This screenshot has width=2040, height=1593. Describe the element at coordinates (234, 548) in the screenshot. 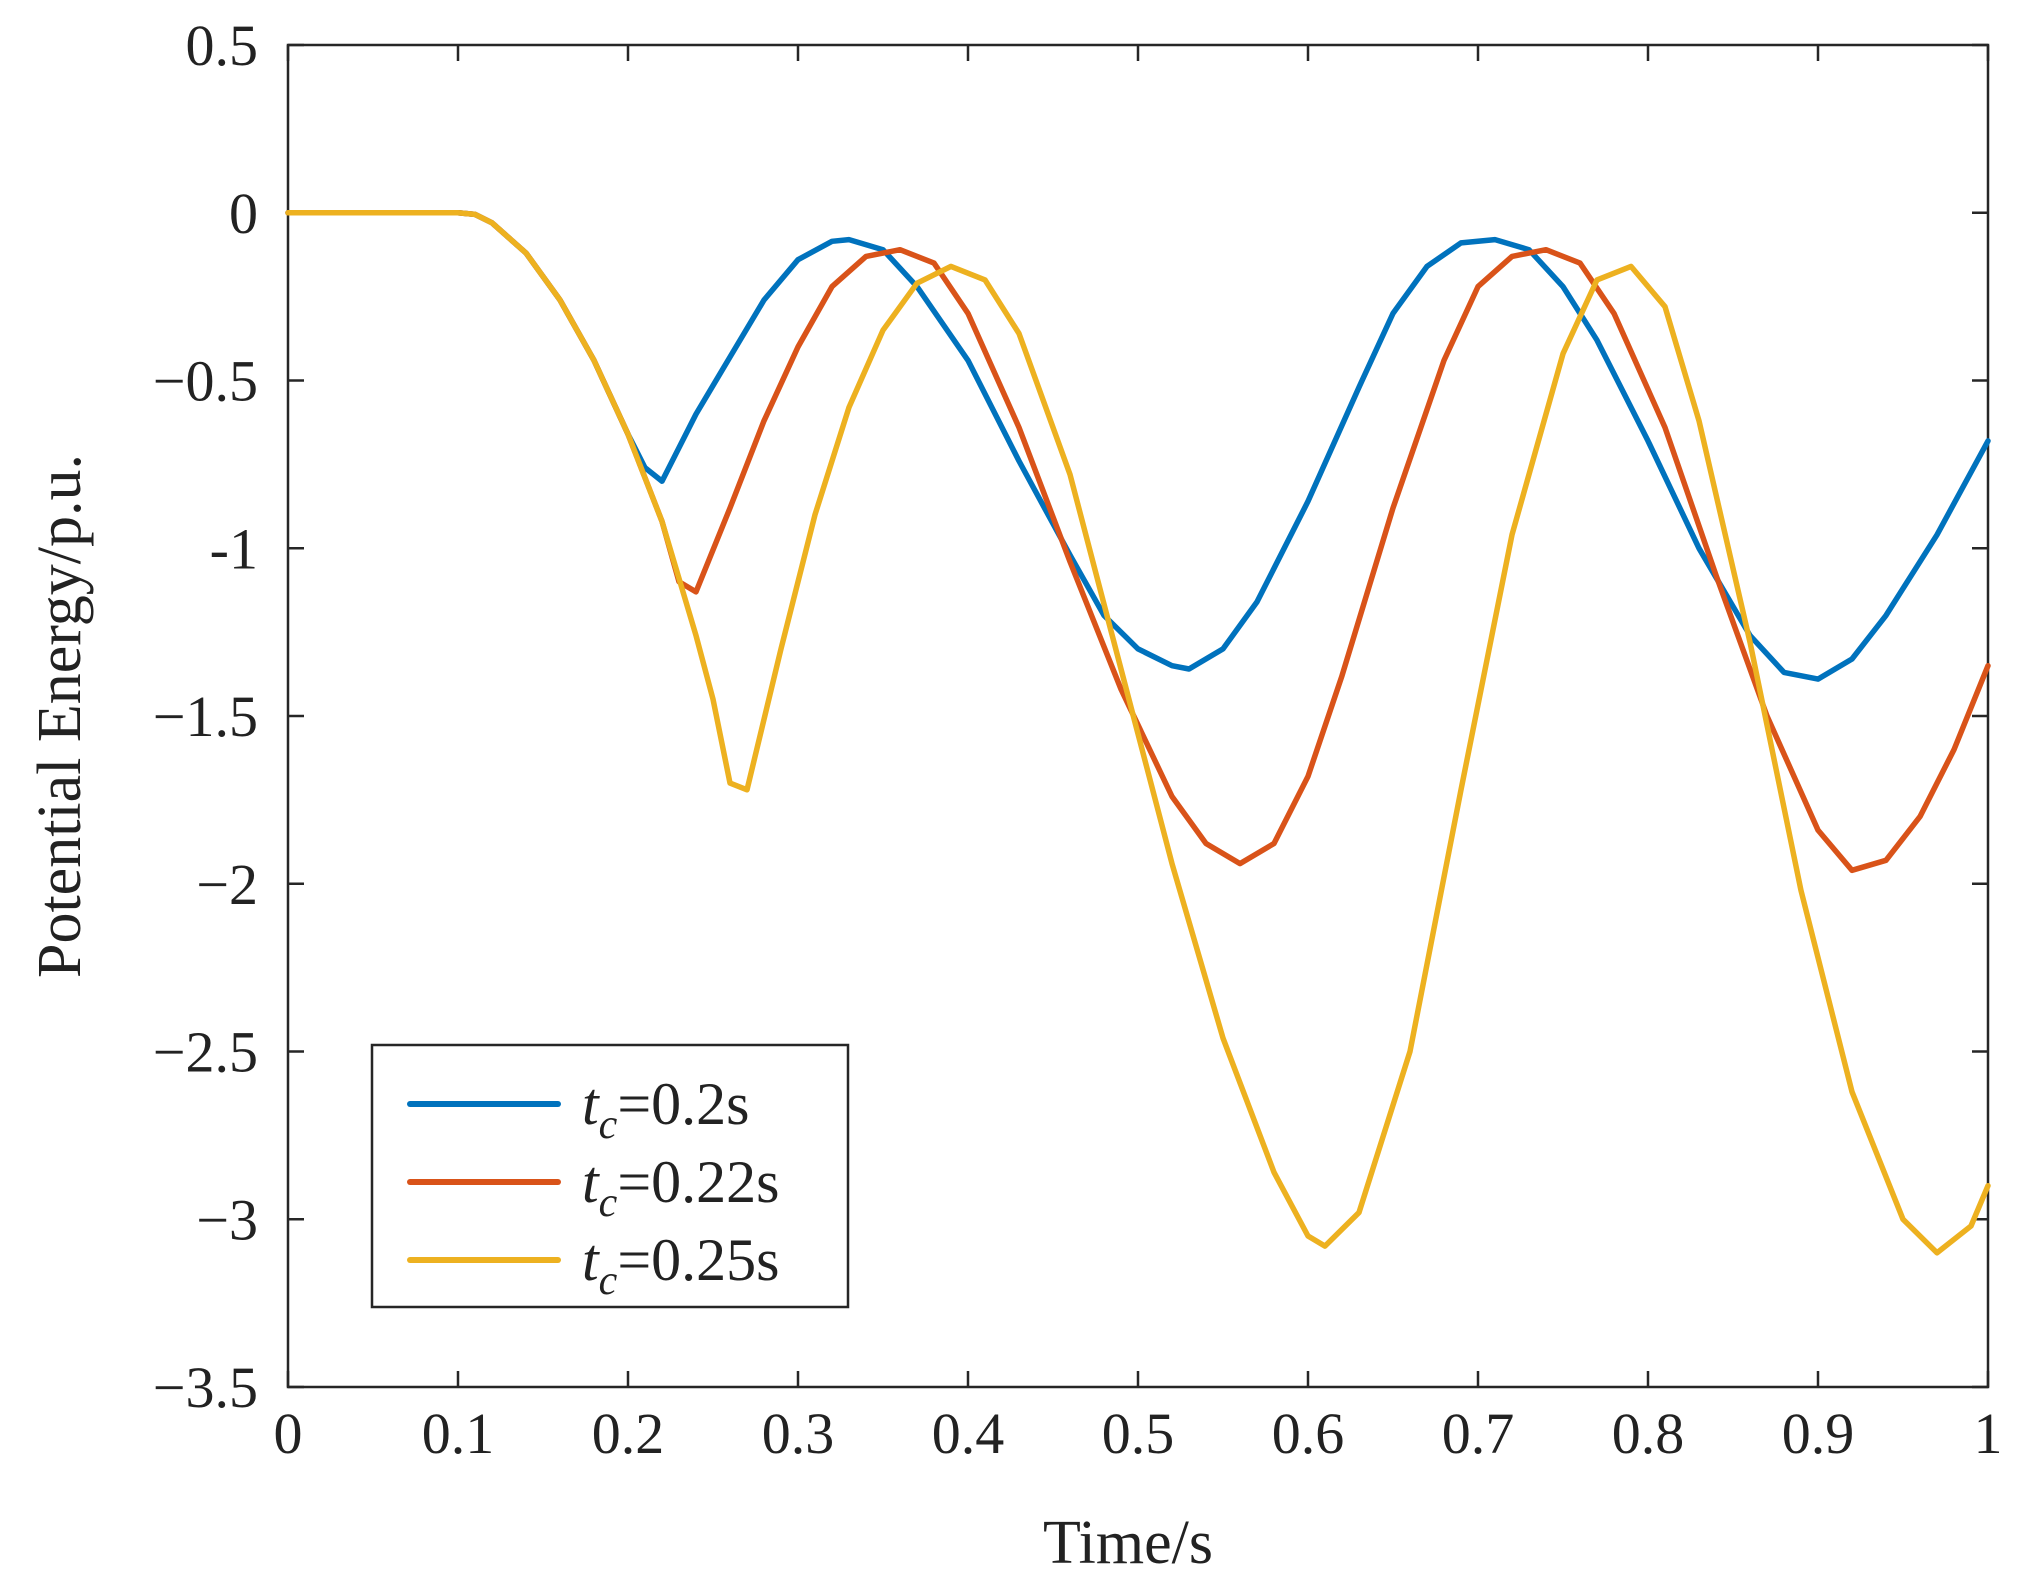

I see `y-tick-label: -1` at that location.